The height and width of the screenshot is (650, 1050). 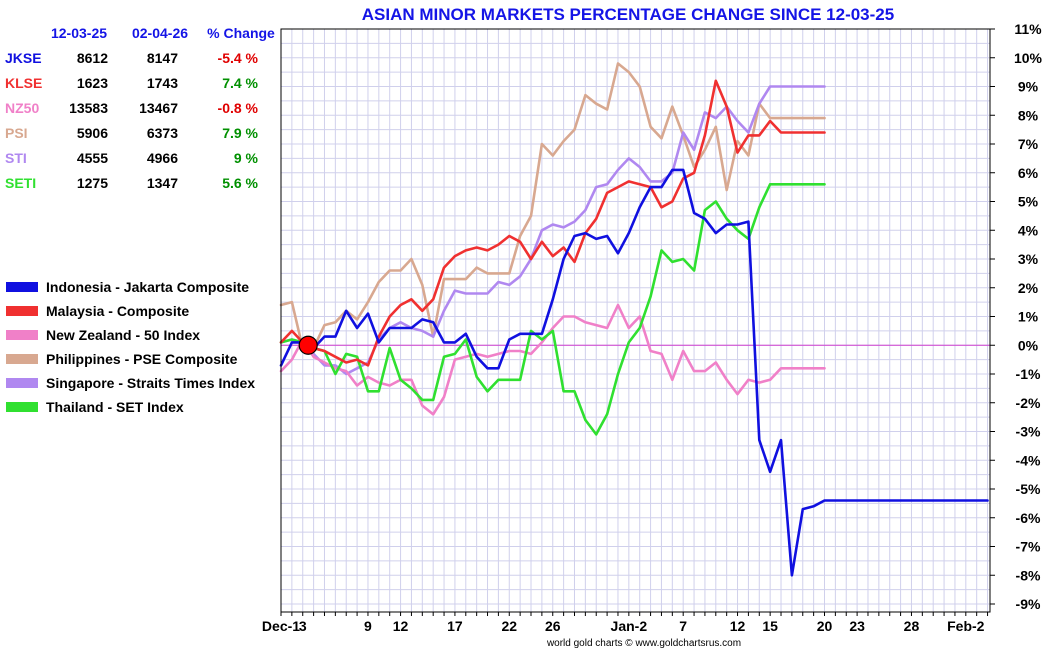 What do you see at coordinates (303, 626) in the screenshot?
I see `x-tick-label: 3` at bounding box center [303, 626].